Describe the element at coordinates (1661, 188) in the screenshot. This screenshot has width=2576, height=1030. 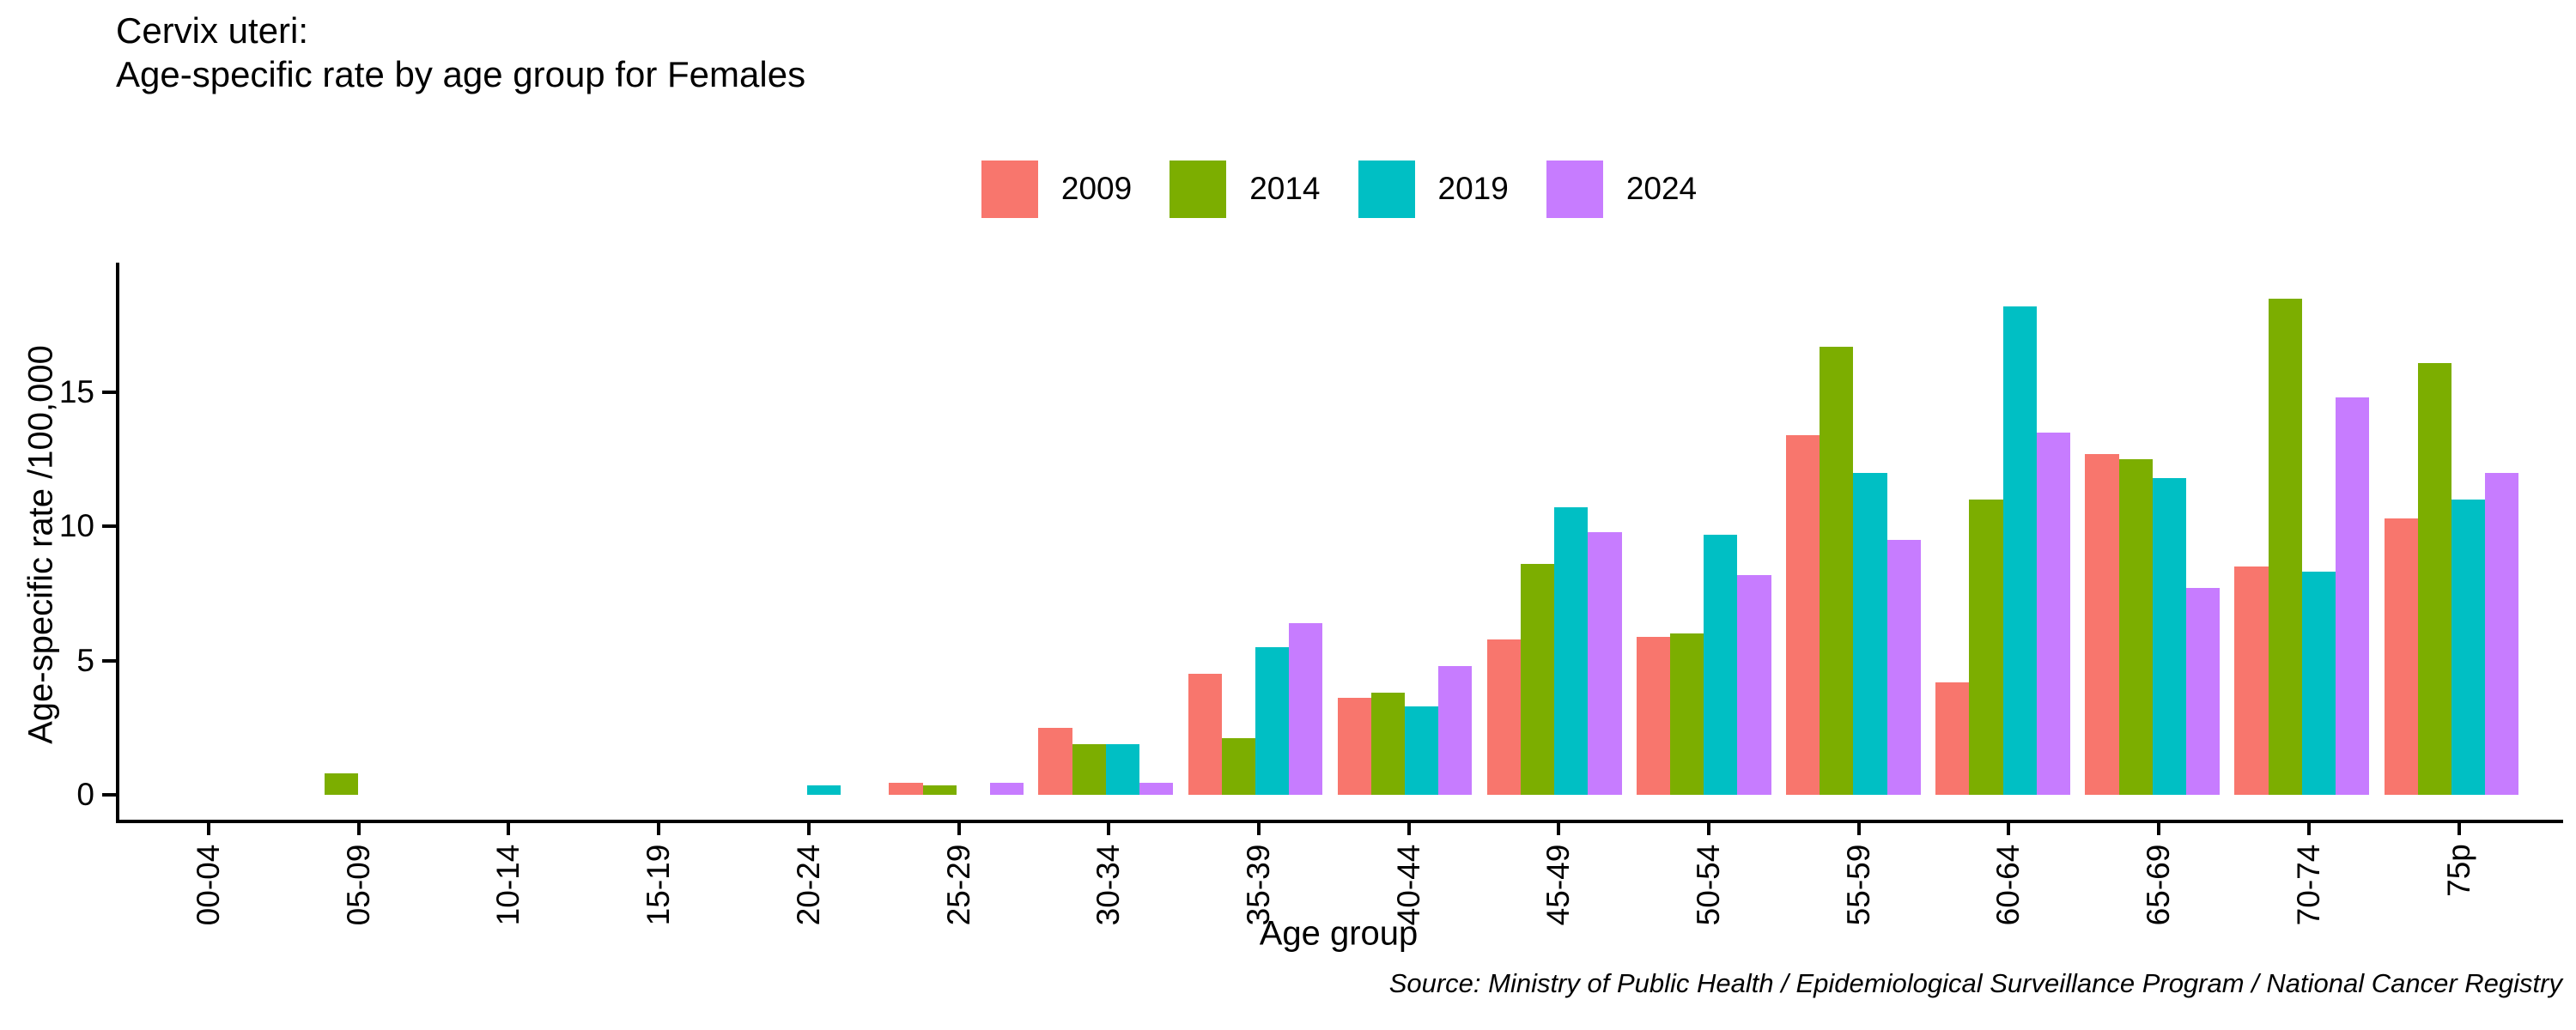
I see `legend-label-2024: 2024` at that location.